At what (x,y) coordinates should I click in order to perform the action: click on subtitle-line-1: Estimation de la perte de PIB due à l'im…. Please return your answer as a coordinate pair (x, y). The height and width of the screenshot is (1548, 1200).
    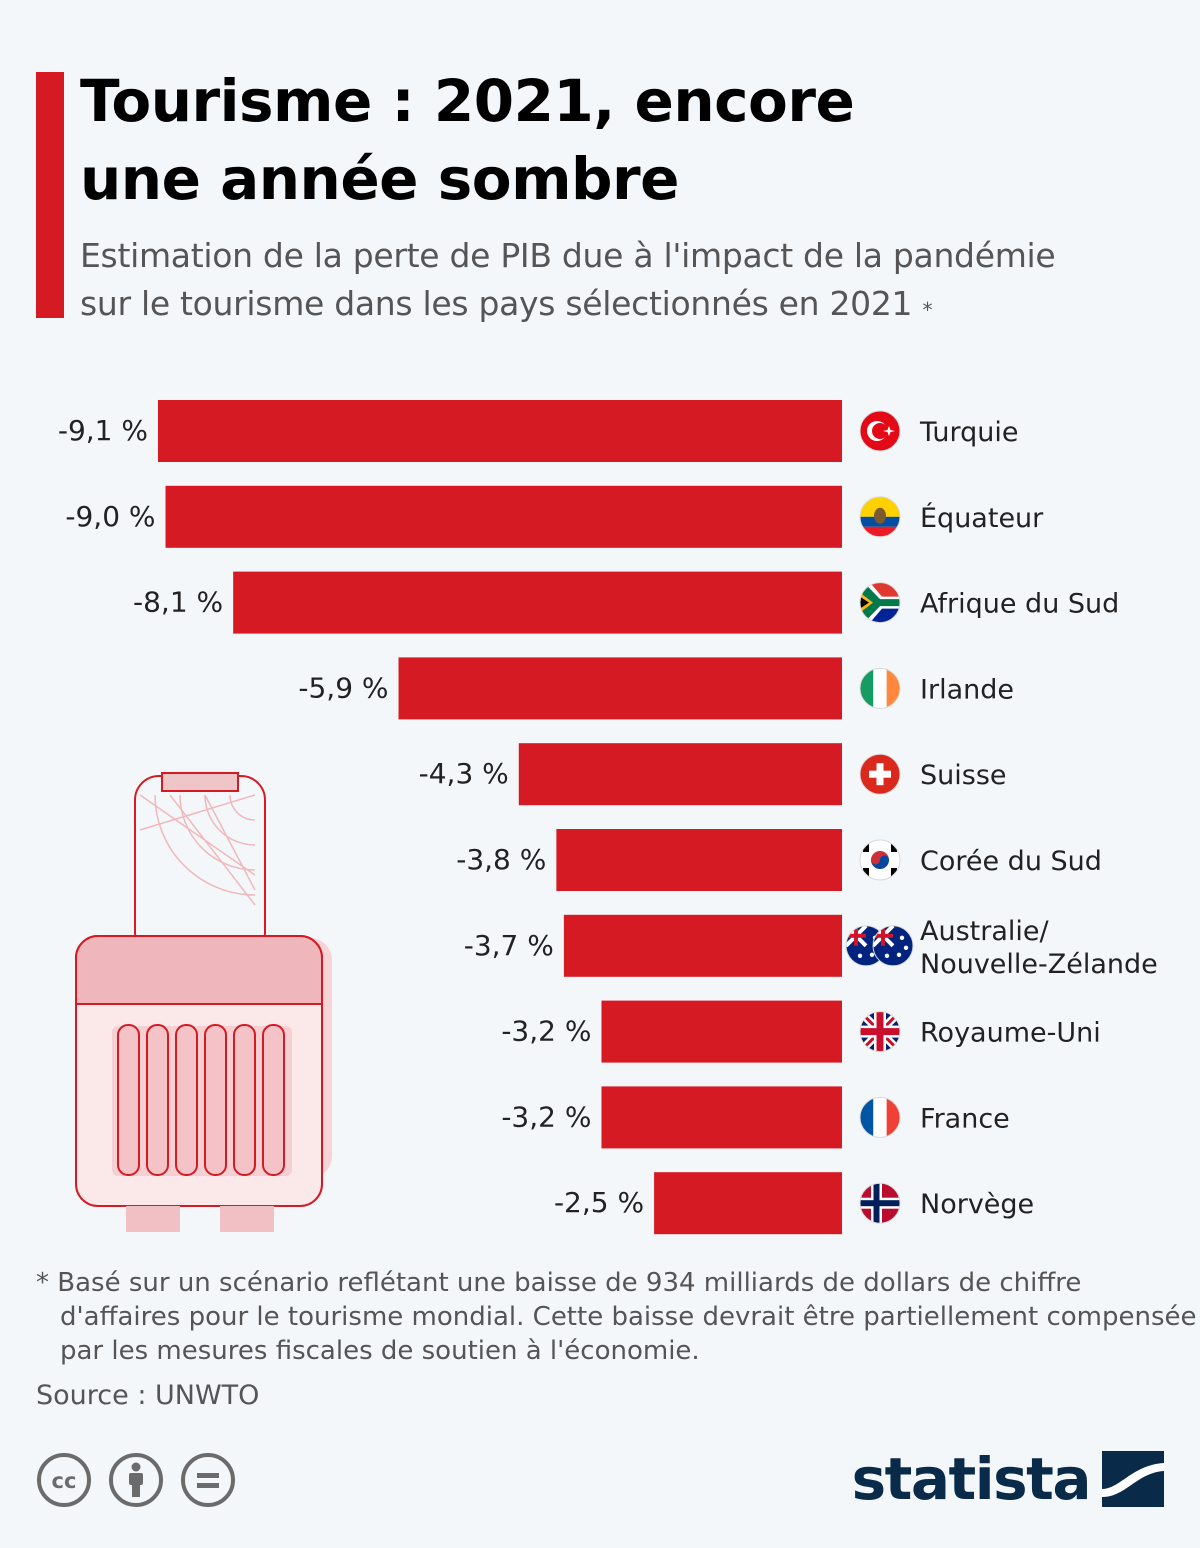
    Looking at the image, I should click on (568, 255).